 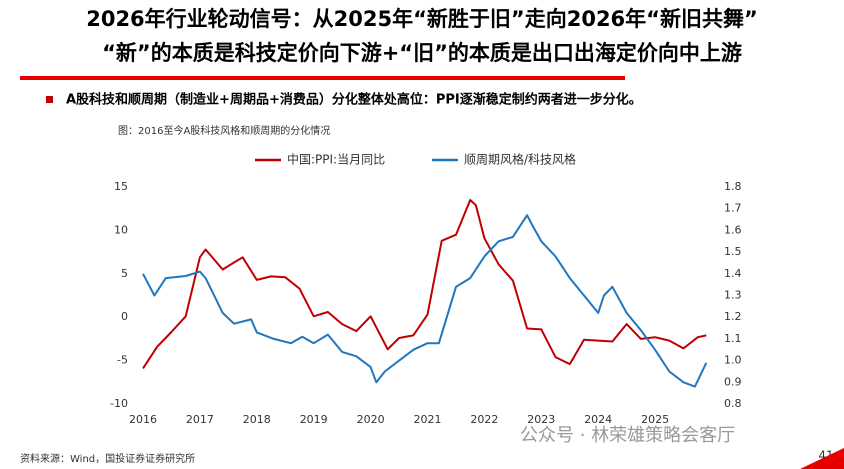 I want to click on source-text: 资料来源：Wind，国投证券证券研究所, so click(x=107, y=458).